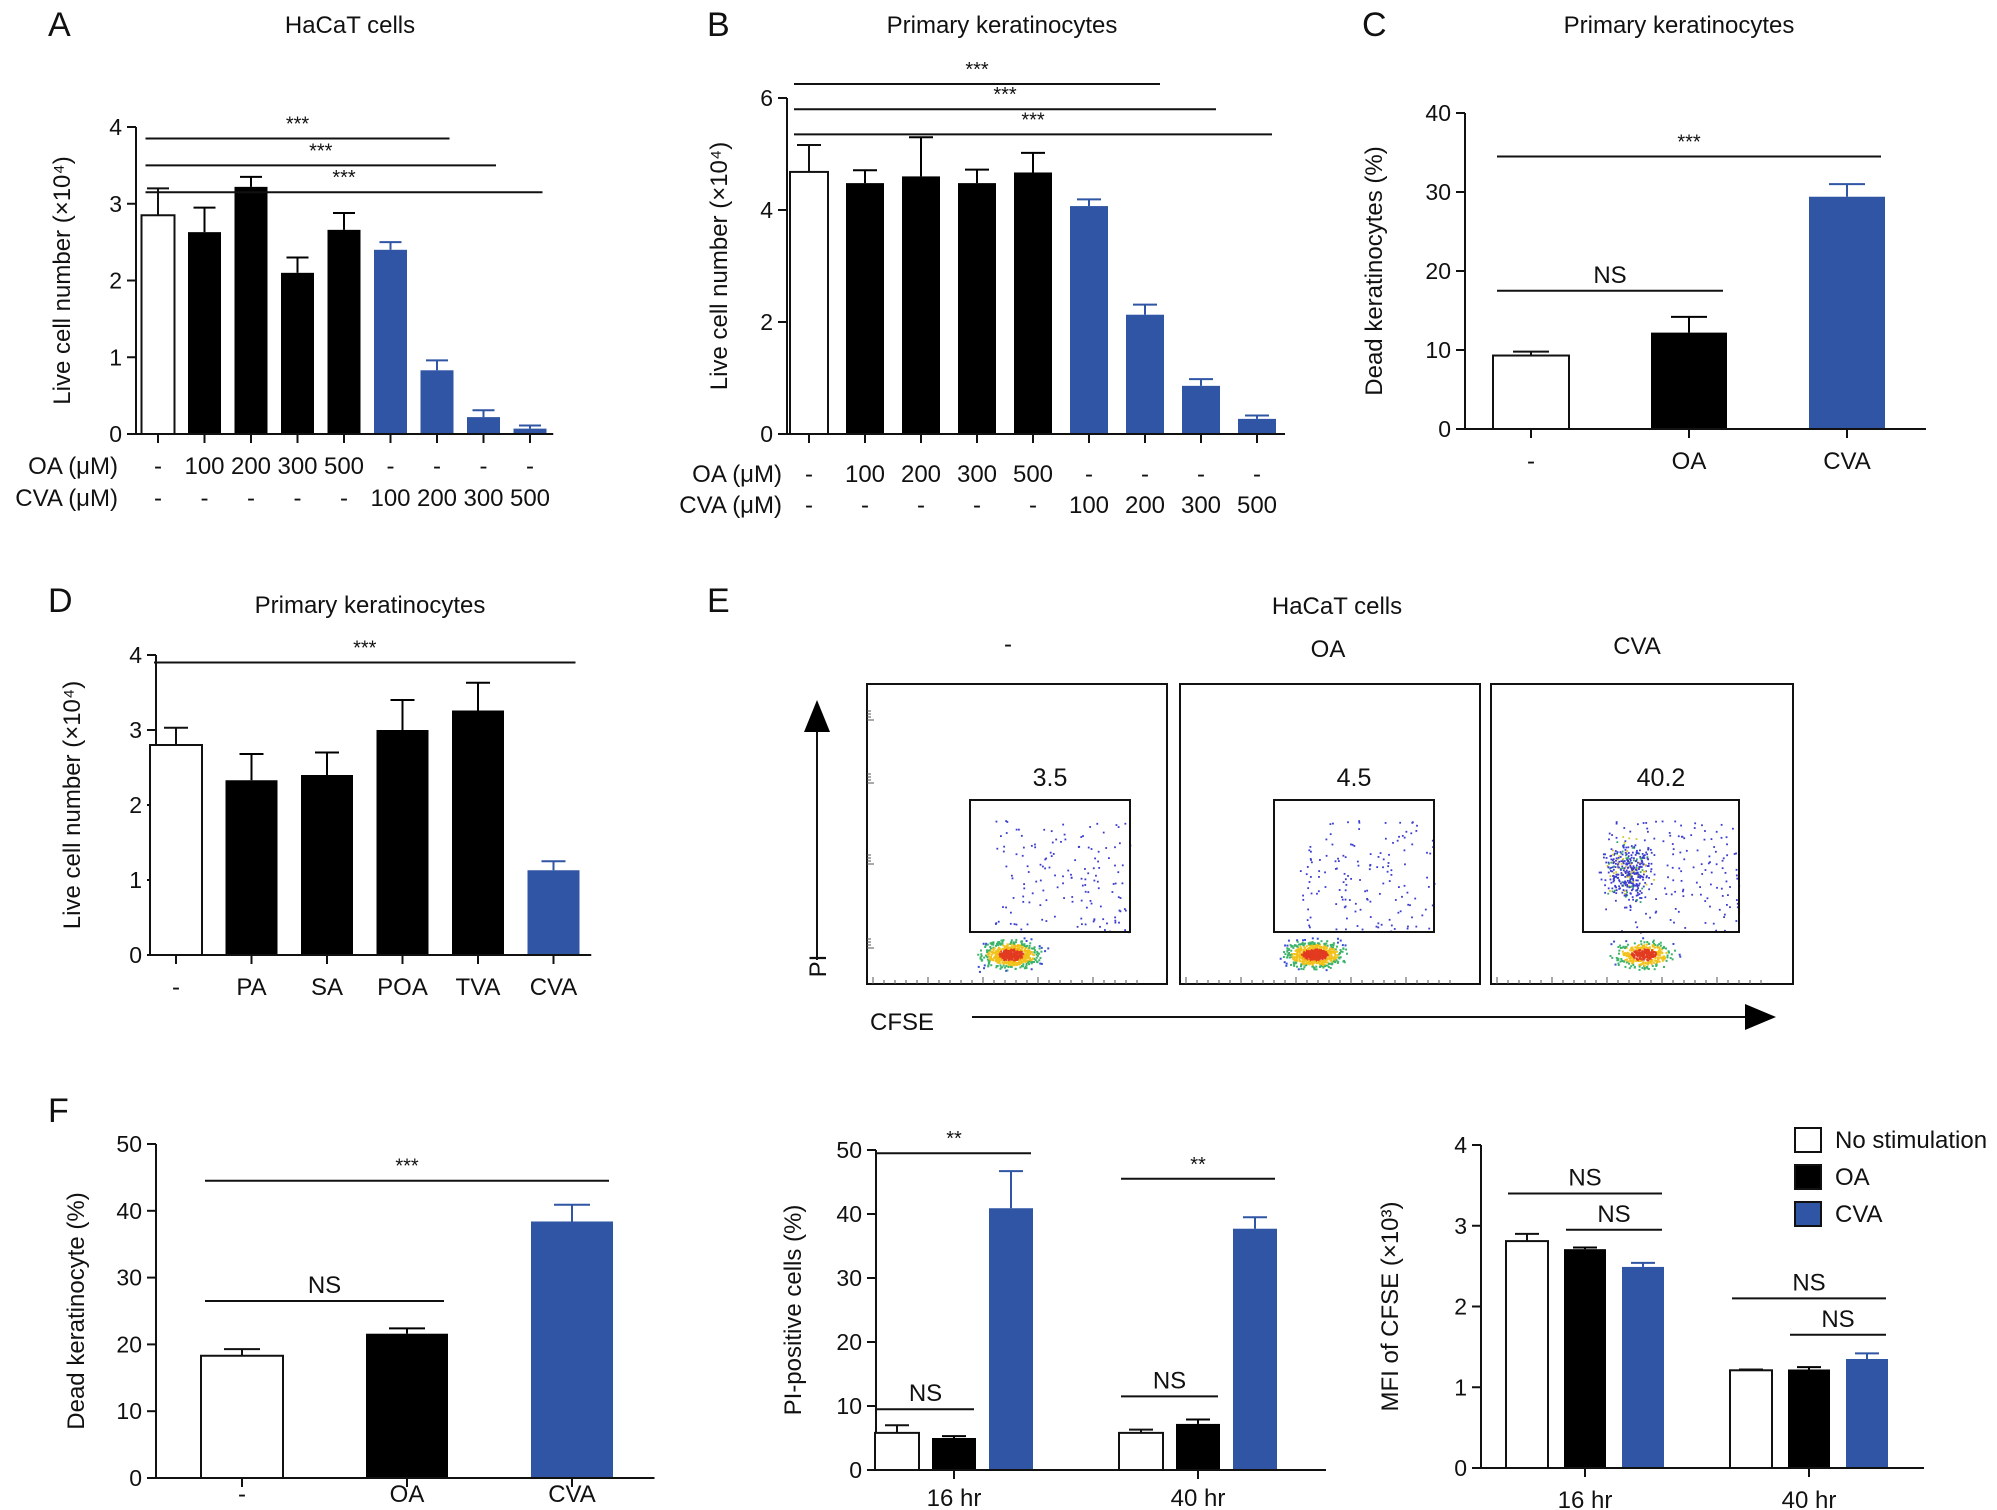  What do you see at coordinates (390, 498) in the screenshot?
I see `x-tick-label: 100` at bounding box center [390, 498].